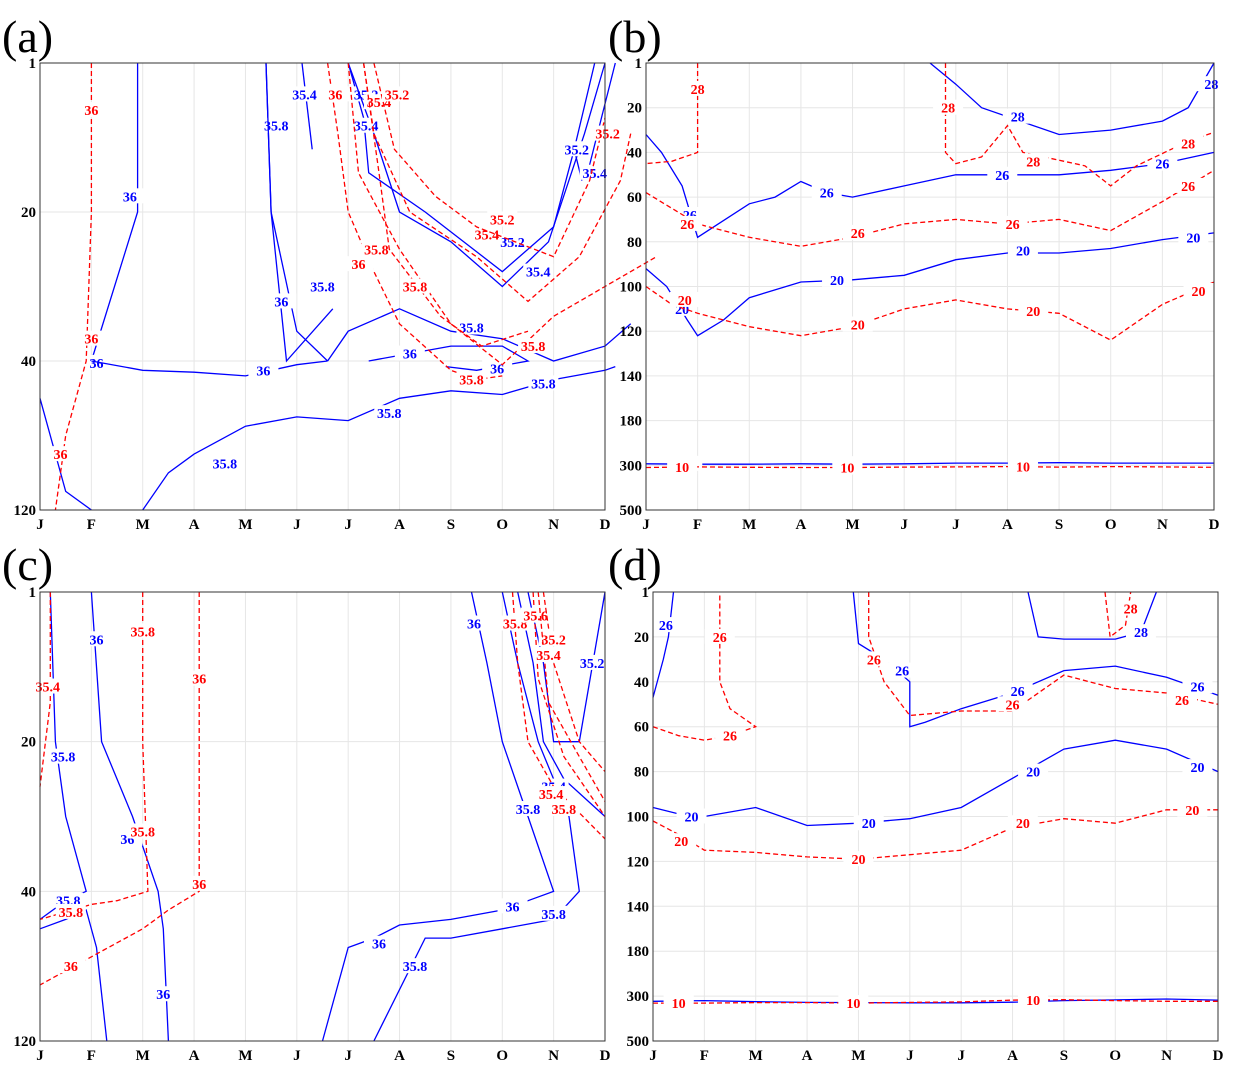  What do you see at coordinates (27, 36) in the screenshot?
I see `panel-label-a: (a)` at bounding box center [27, 36].